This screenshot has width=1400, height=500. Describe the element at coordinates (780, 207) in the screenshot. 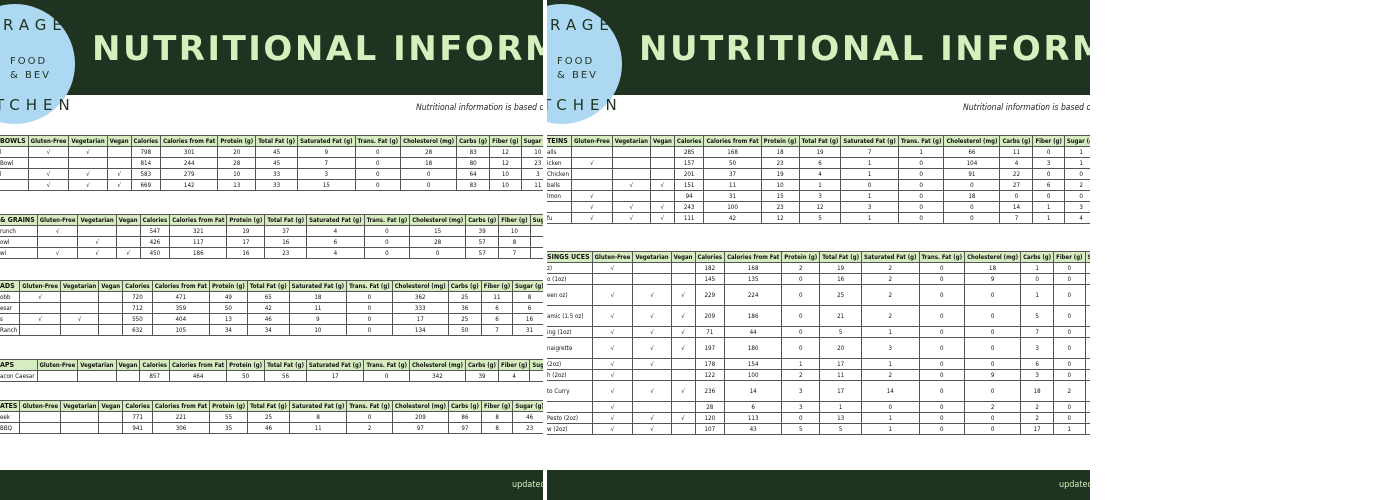

I see `cell-protein: 23` at that location.